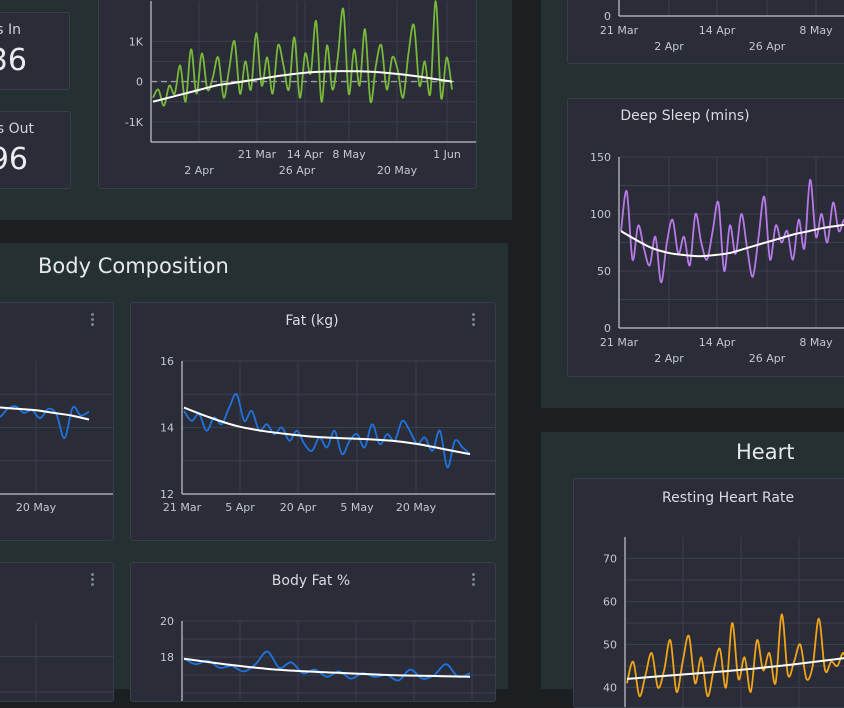 The width and height of the screenshot is (844, 708). I want to click on body-composition-title: Body Composition, so click(133, 266).